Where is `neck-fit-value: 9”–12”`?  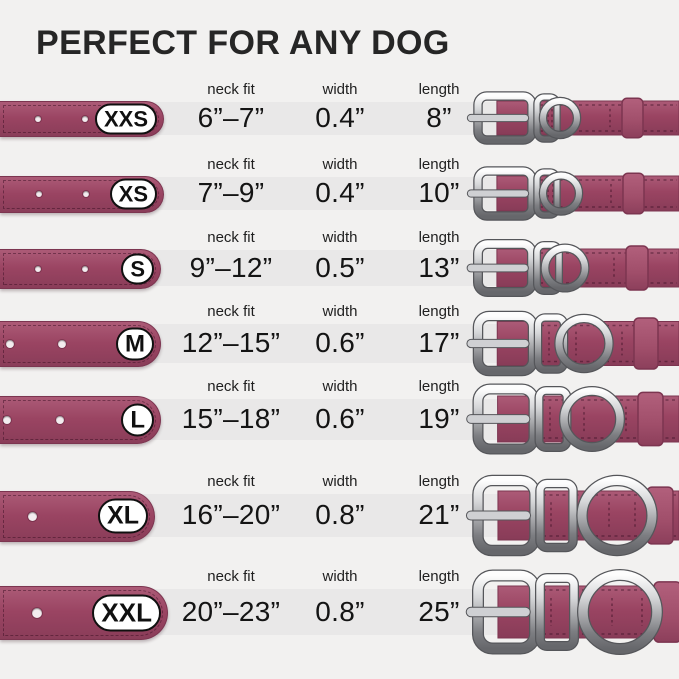
neck-fit-value: 9”–12” is located at coordinates (231, 267).